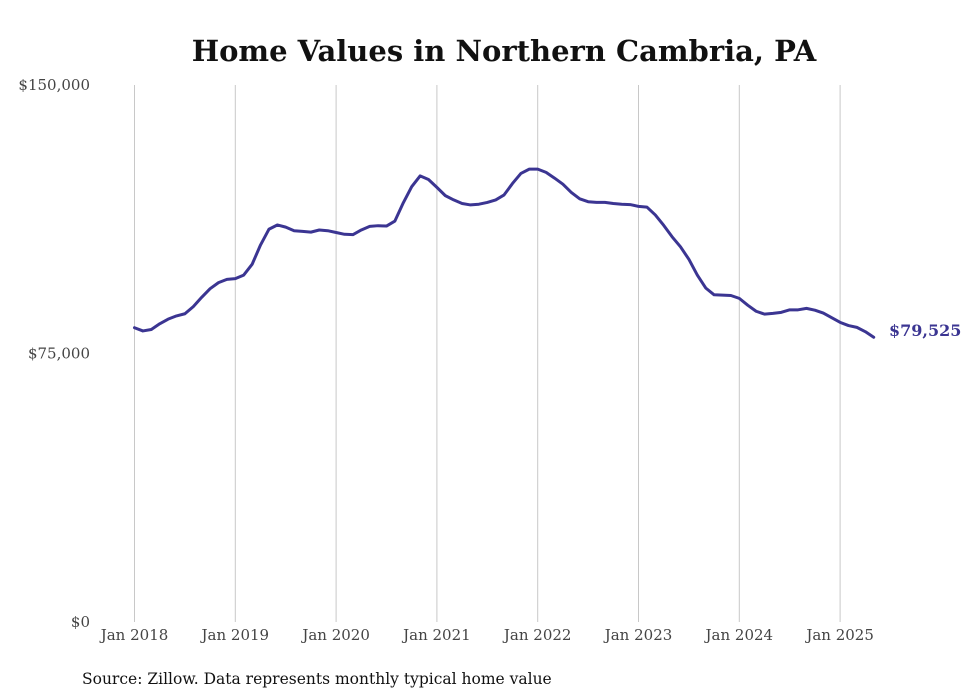 The height and width of the screenshot is (699, 980). I want to click on x-tick-label: Jan 2022, so click(537, 635).